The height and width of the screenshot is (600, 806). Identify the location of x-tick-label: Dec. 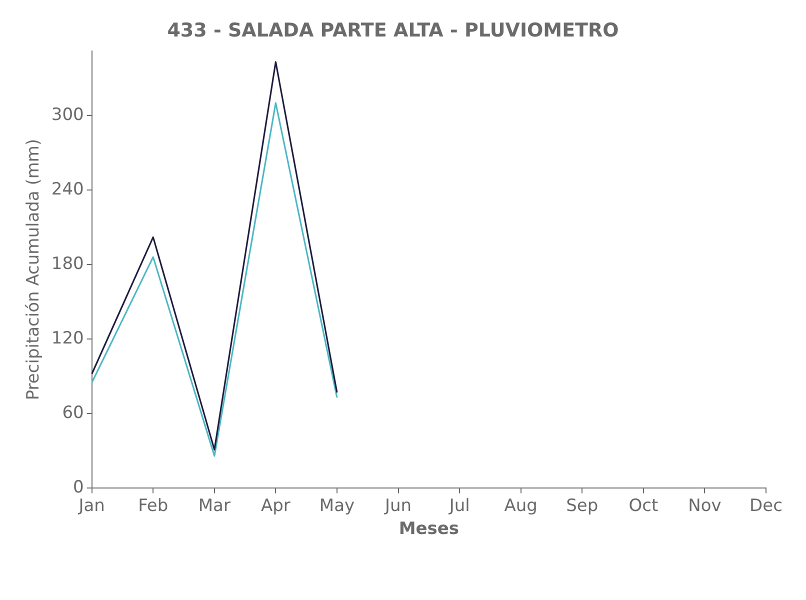
(766, 506).